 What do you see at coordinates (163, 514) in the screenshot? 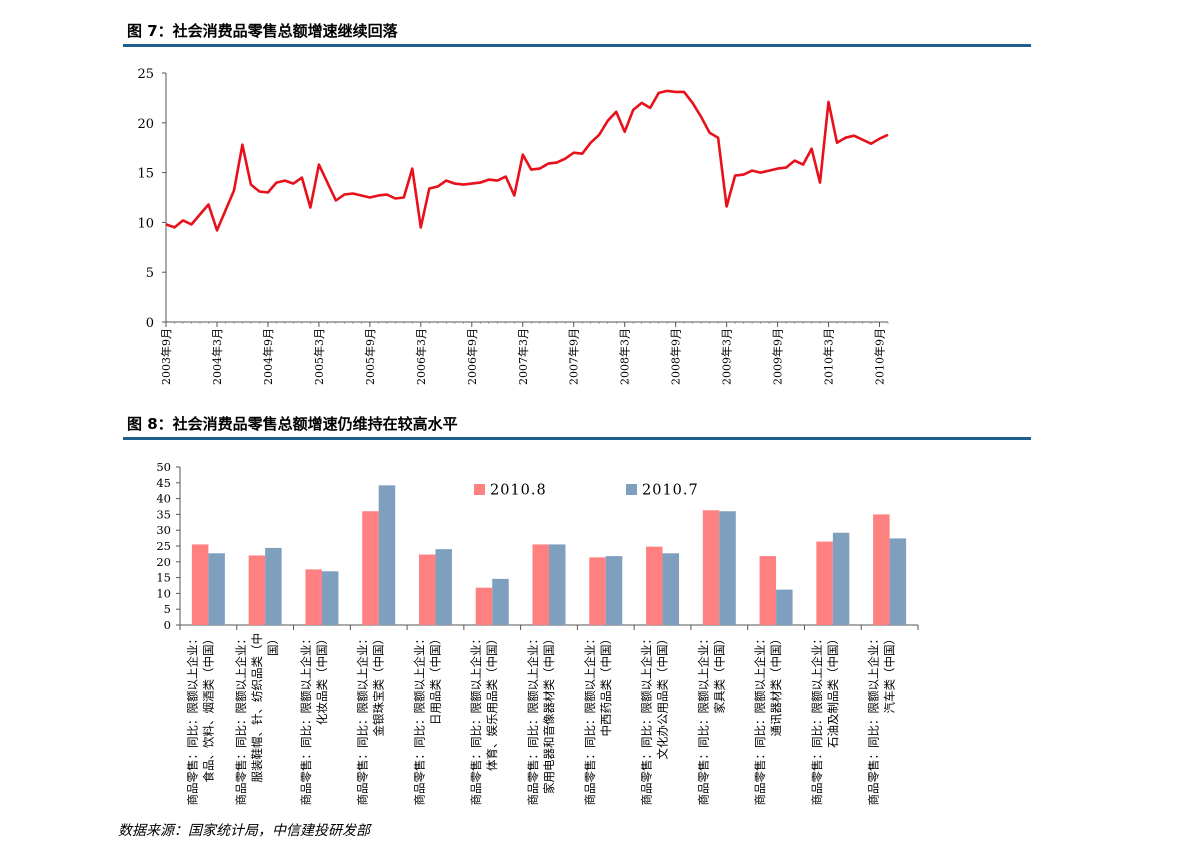
I see `y-tick-label: 35` at bounding box center [163, 514].